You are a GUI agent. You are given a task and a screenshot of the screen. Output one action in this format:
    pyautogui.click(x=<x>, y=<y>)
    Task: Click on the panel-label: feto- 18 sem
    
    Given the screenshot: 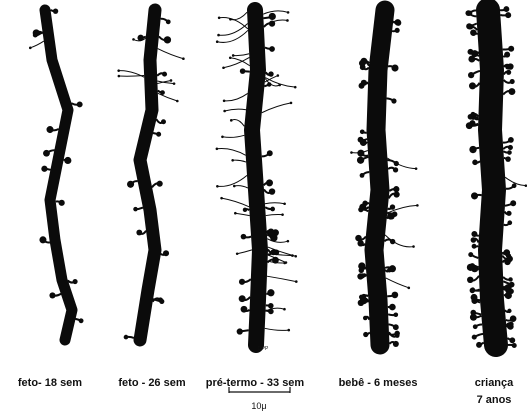 What is the action you would take?
    pyautogui.click(x=50, y=383)
    